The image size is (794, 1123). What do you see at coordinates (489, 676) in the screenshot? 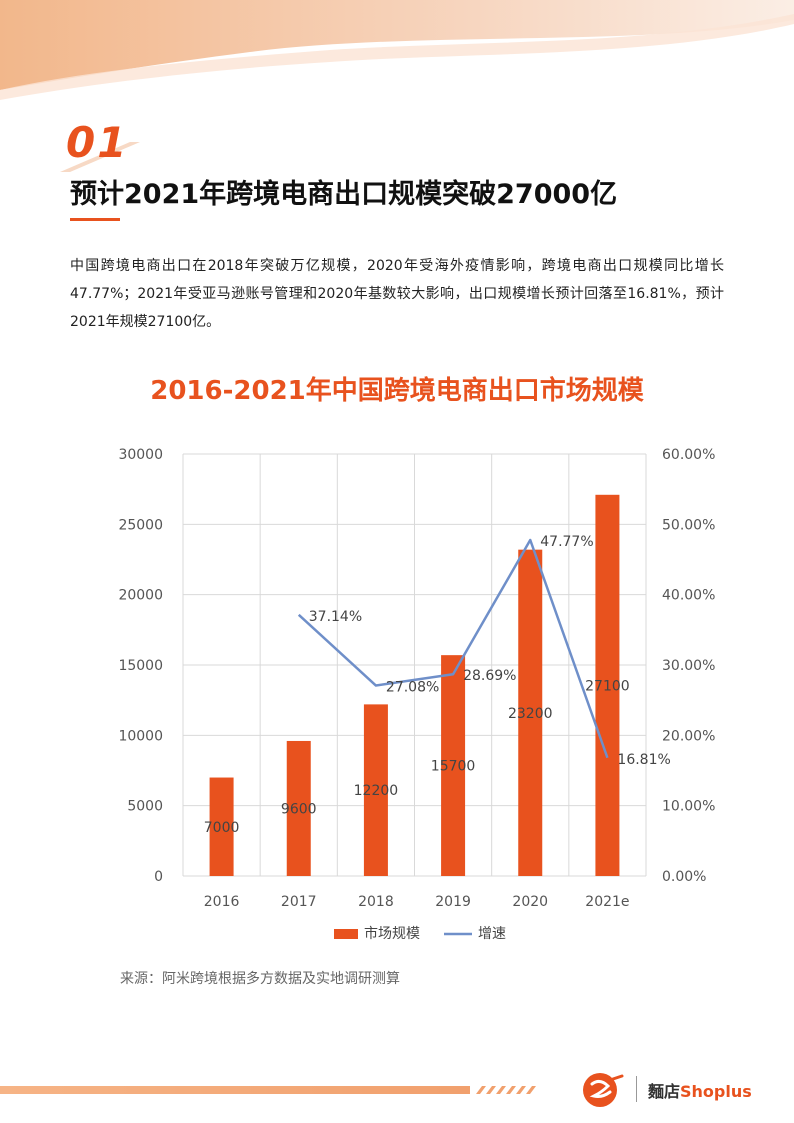
I see `line-value-label: 28.69%` at bounding box center [489, 676].